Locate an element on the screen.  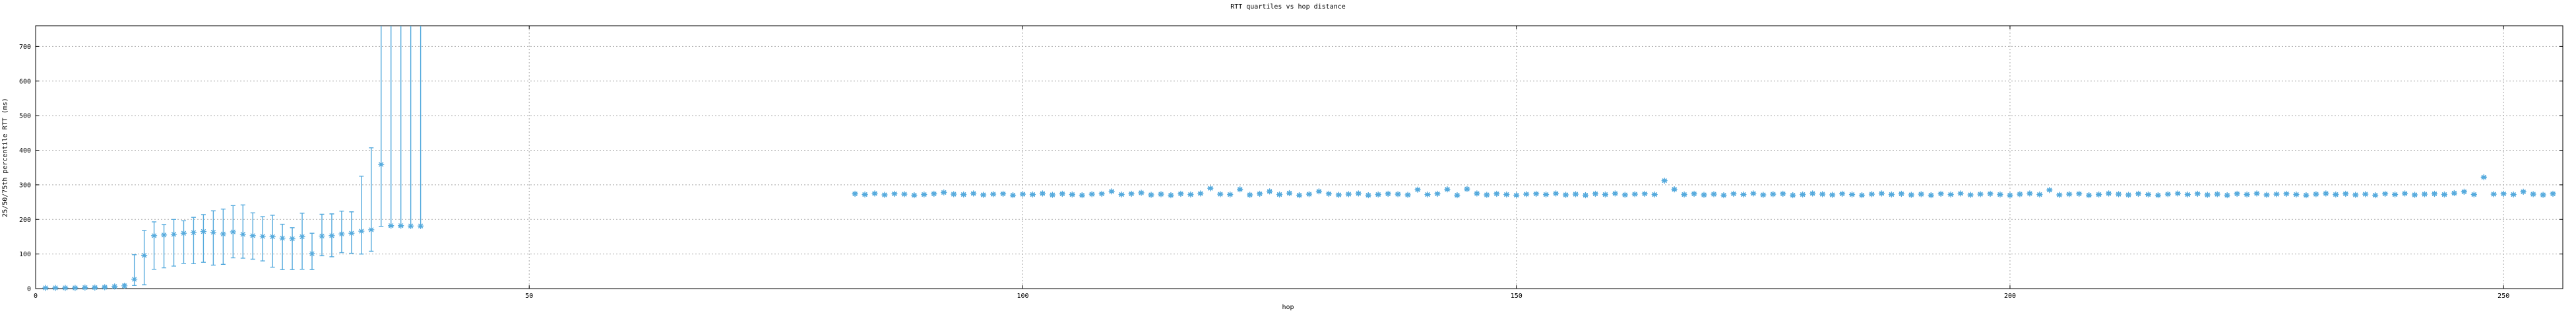
y-tick-label: 500 is located at coordinates (25, 116).